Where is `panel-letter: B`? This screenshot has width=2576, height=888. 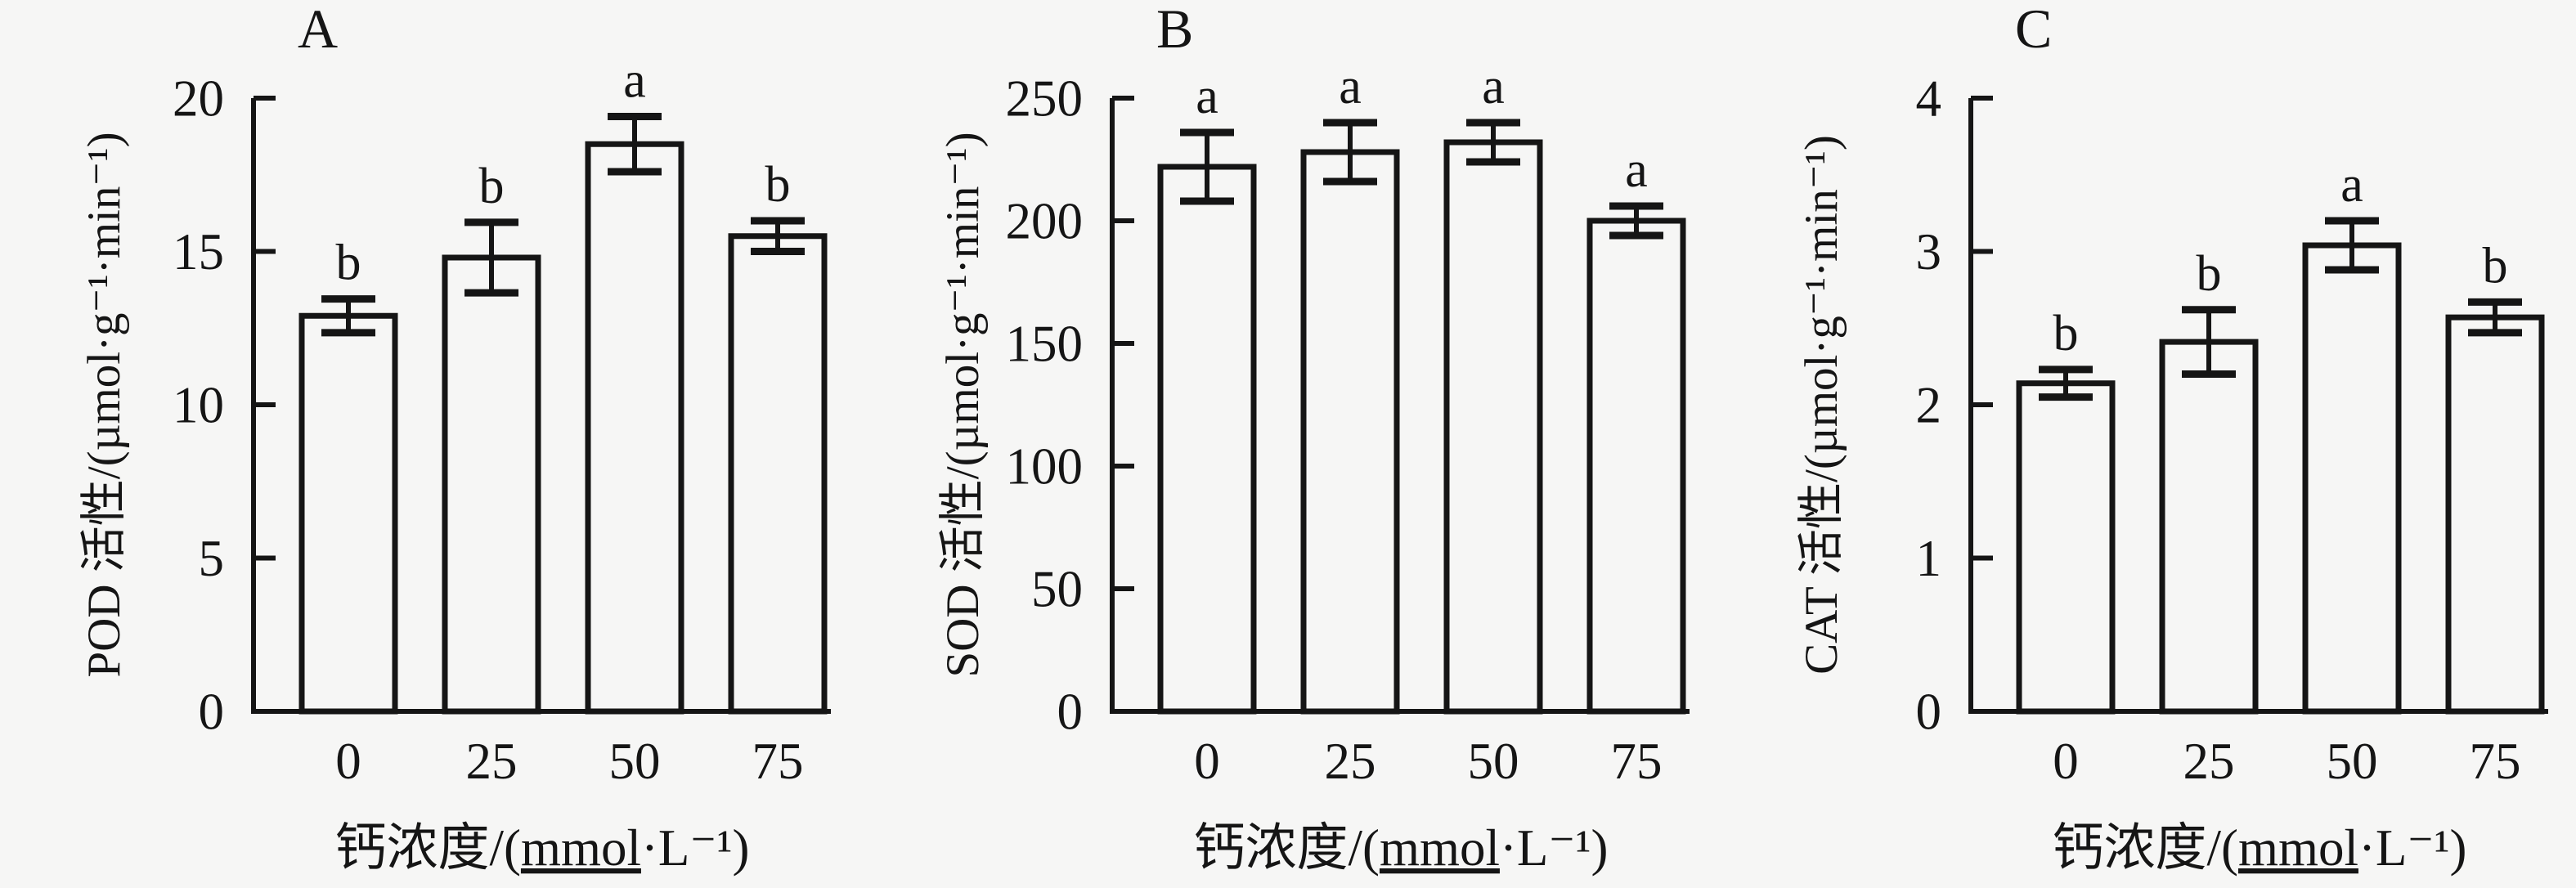 panel-letter: B is located at coordinates (1174, 30).